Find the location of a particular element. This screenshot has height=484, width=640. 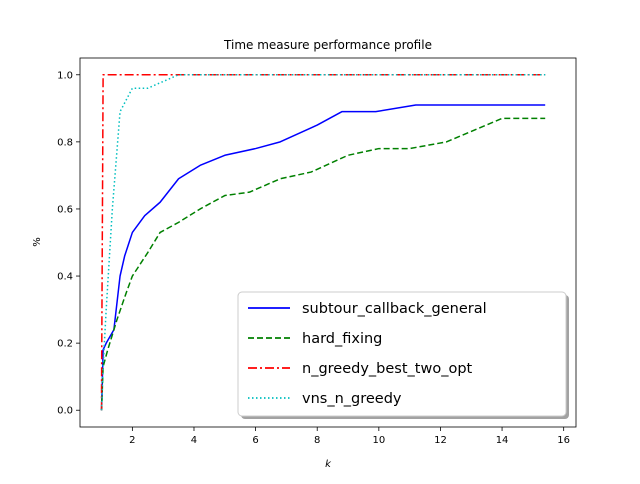

y-tick-label: 0.0 is located at coordinates (65, 411).